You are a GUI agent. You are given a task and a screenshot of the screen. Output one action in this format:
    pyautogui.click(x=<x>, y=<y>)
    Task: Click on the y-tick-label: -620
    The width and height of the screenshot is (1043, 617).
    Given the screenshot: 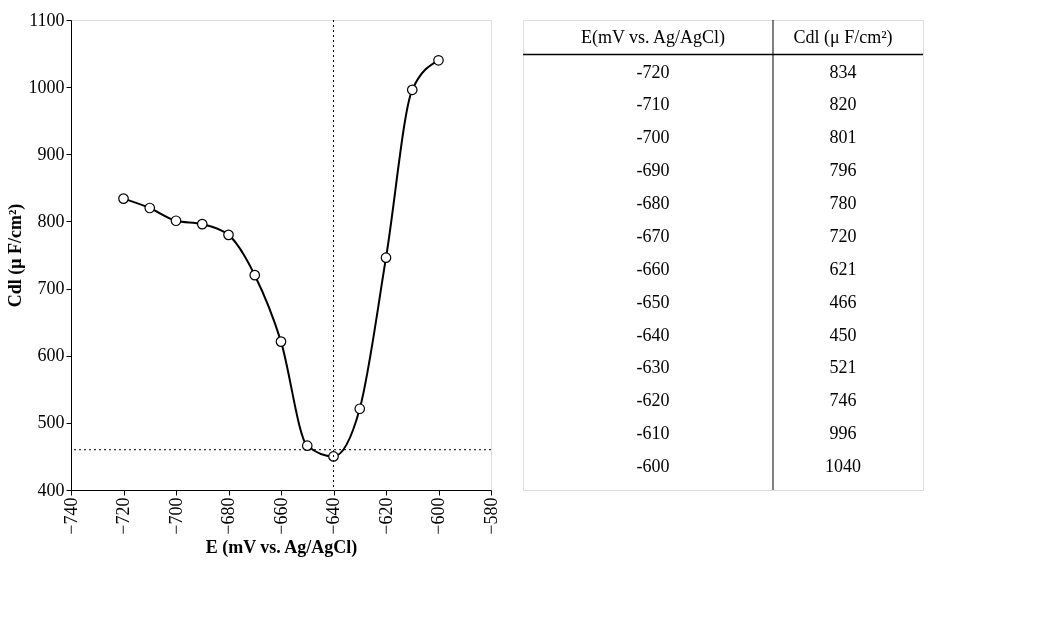 What is the action you would take?
    pyautogui.click(x=653, y=400)
    